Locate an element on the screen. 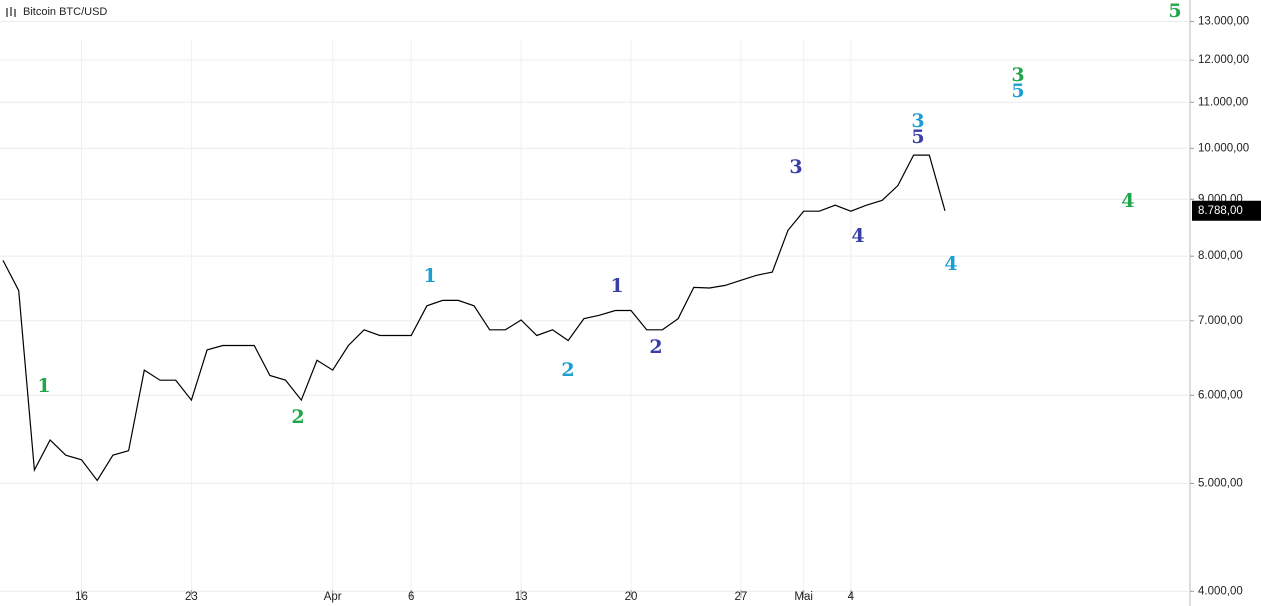  x-tick-label: 23 is located at coordinates (191, 597).